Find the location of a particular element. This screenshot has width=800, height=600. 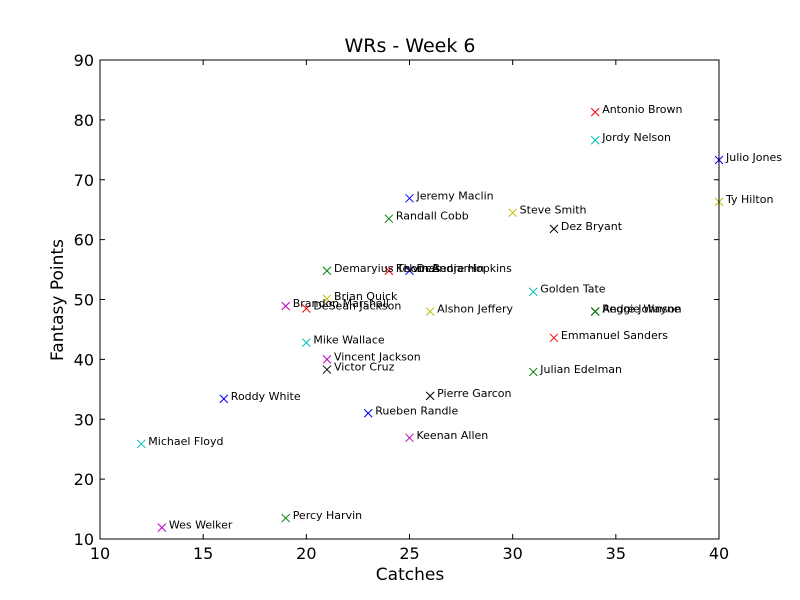

y-axis-label: Fantasy Points is located at coordinates (58, 300).